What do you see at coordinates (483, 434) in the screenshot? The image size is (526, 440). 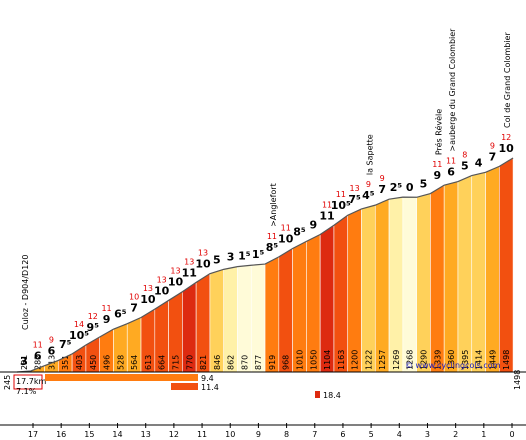 I see `km-tick-label: 1` at bounding box center [483, 434].